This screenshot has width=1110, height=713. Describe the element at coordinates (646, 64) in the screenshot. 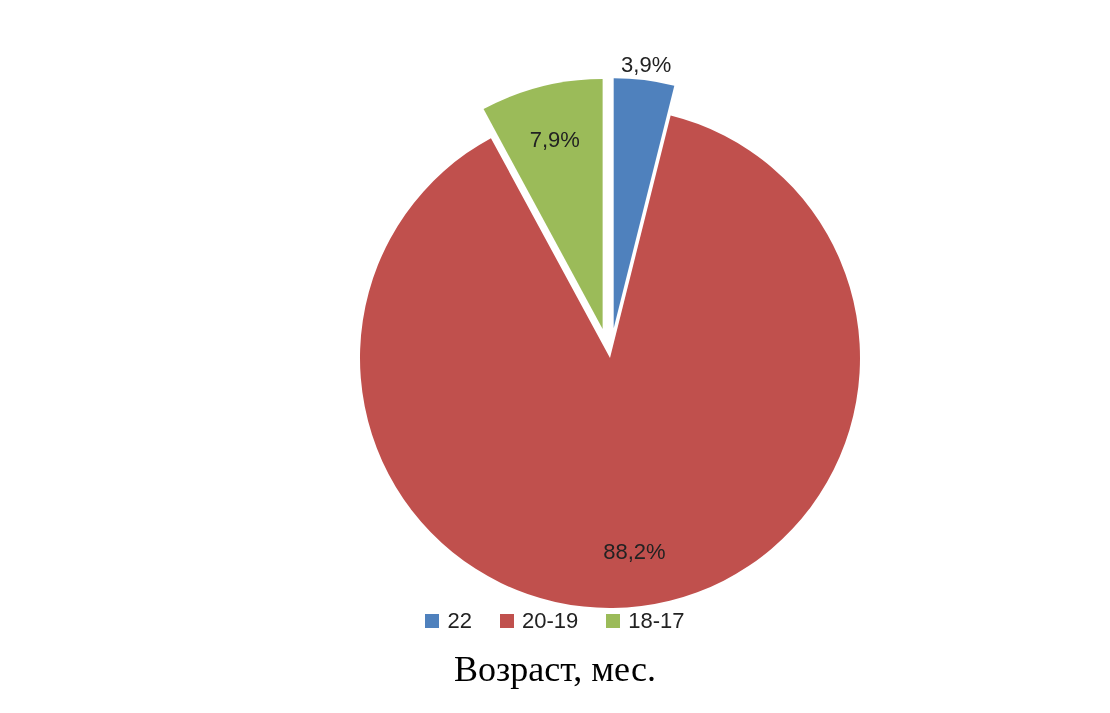

I see `data-label: 3,9%` at that location.